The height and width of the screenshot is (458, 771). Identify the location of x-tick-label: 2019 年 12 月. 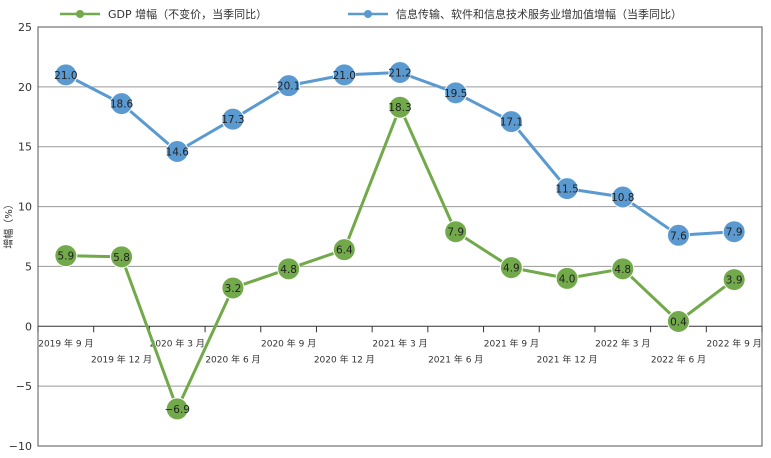
(121, 359).